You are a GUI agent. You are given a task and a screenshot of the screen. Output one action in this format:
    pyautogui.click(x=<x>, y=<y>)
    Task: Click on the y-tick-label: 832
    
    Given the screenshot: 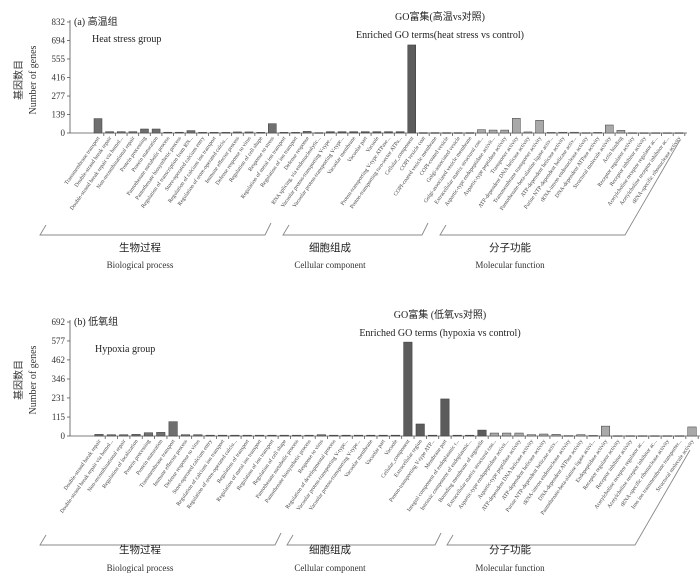 What is the action you would take?
    pyautogui.click(x=59, y=22)
    